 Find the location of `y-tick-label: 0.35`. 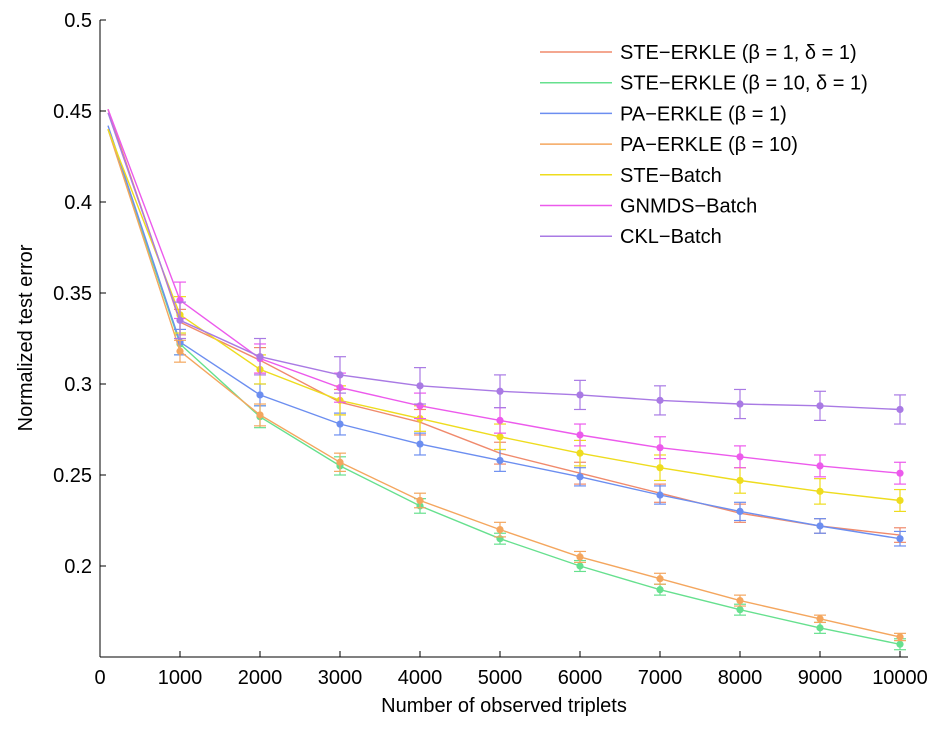

y-tick-label: 0.35 is located at coordinates (72, 294).